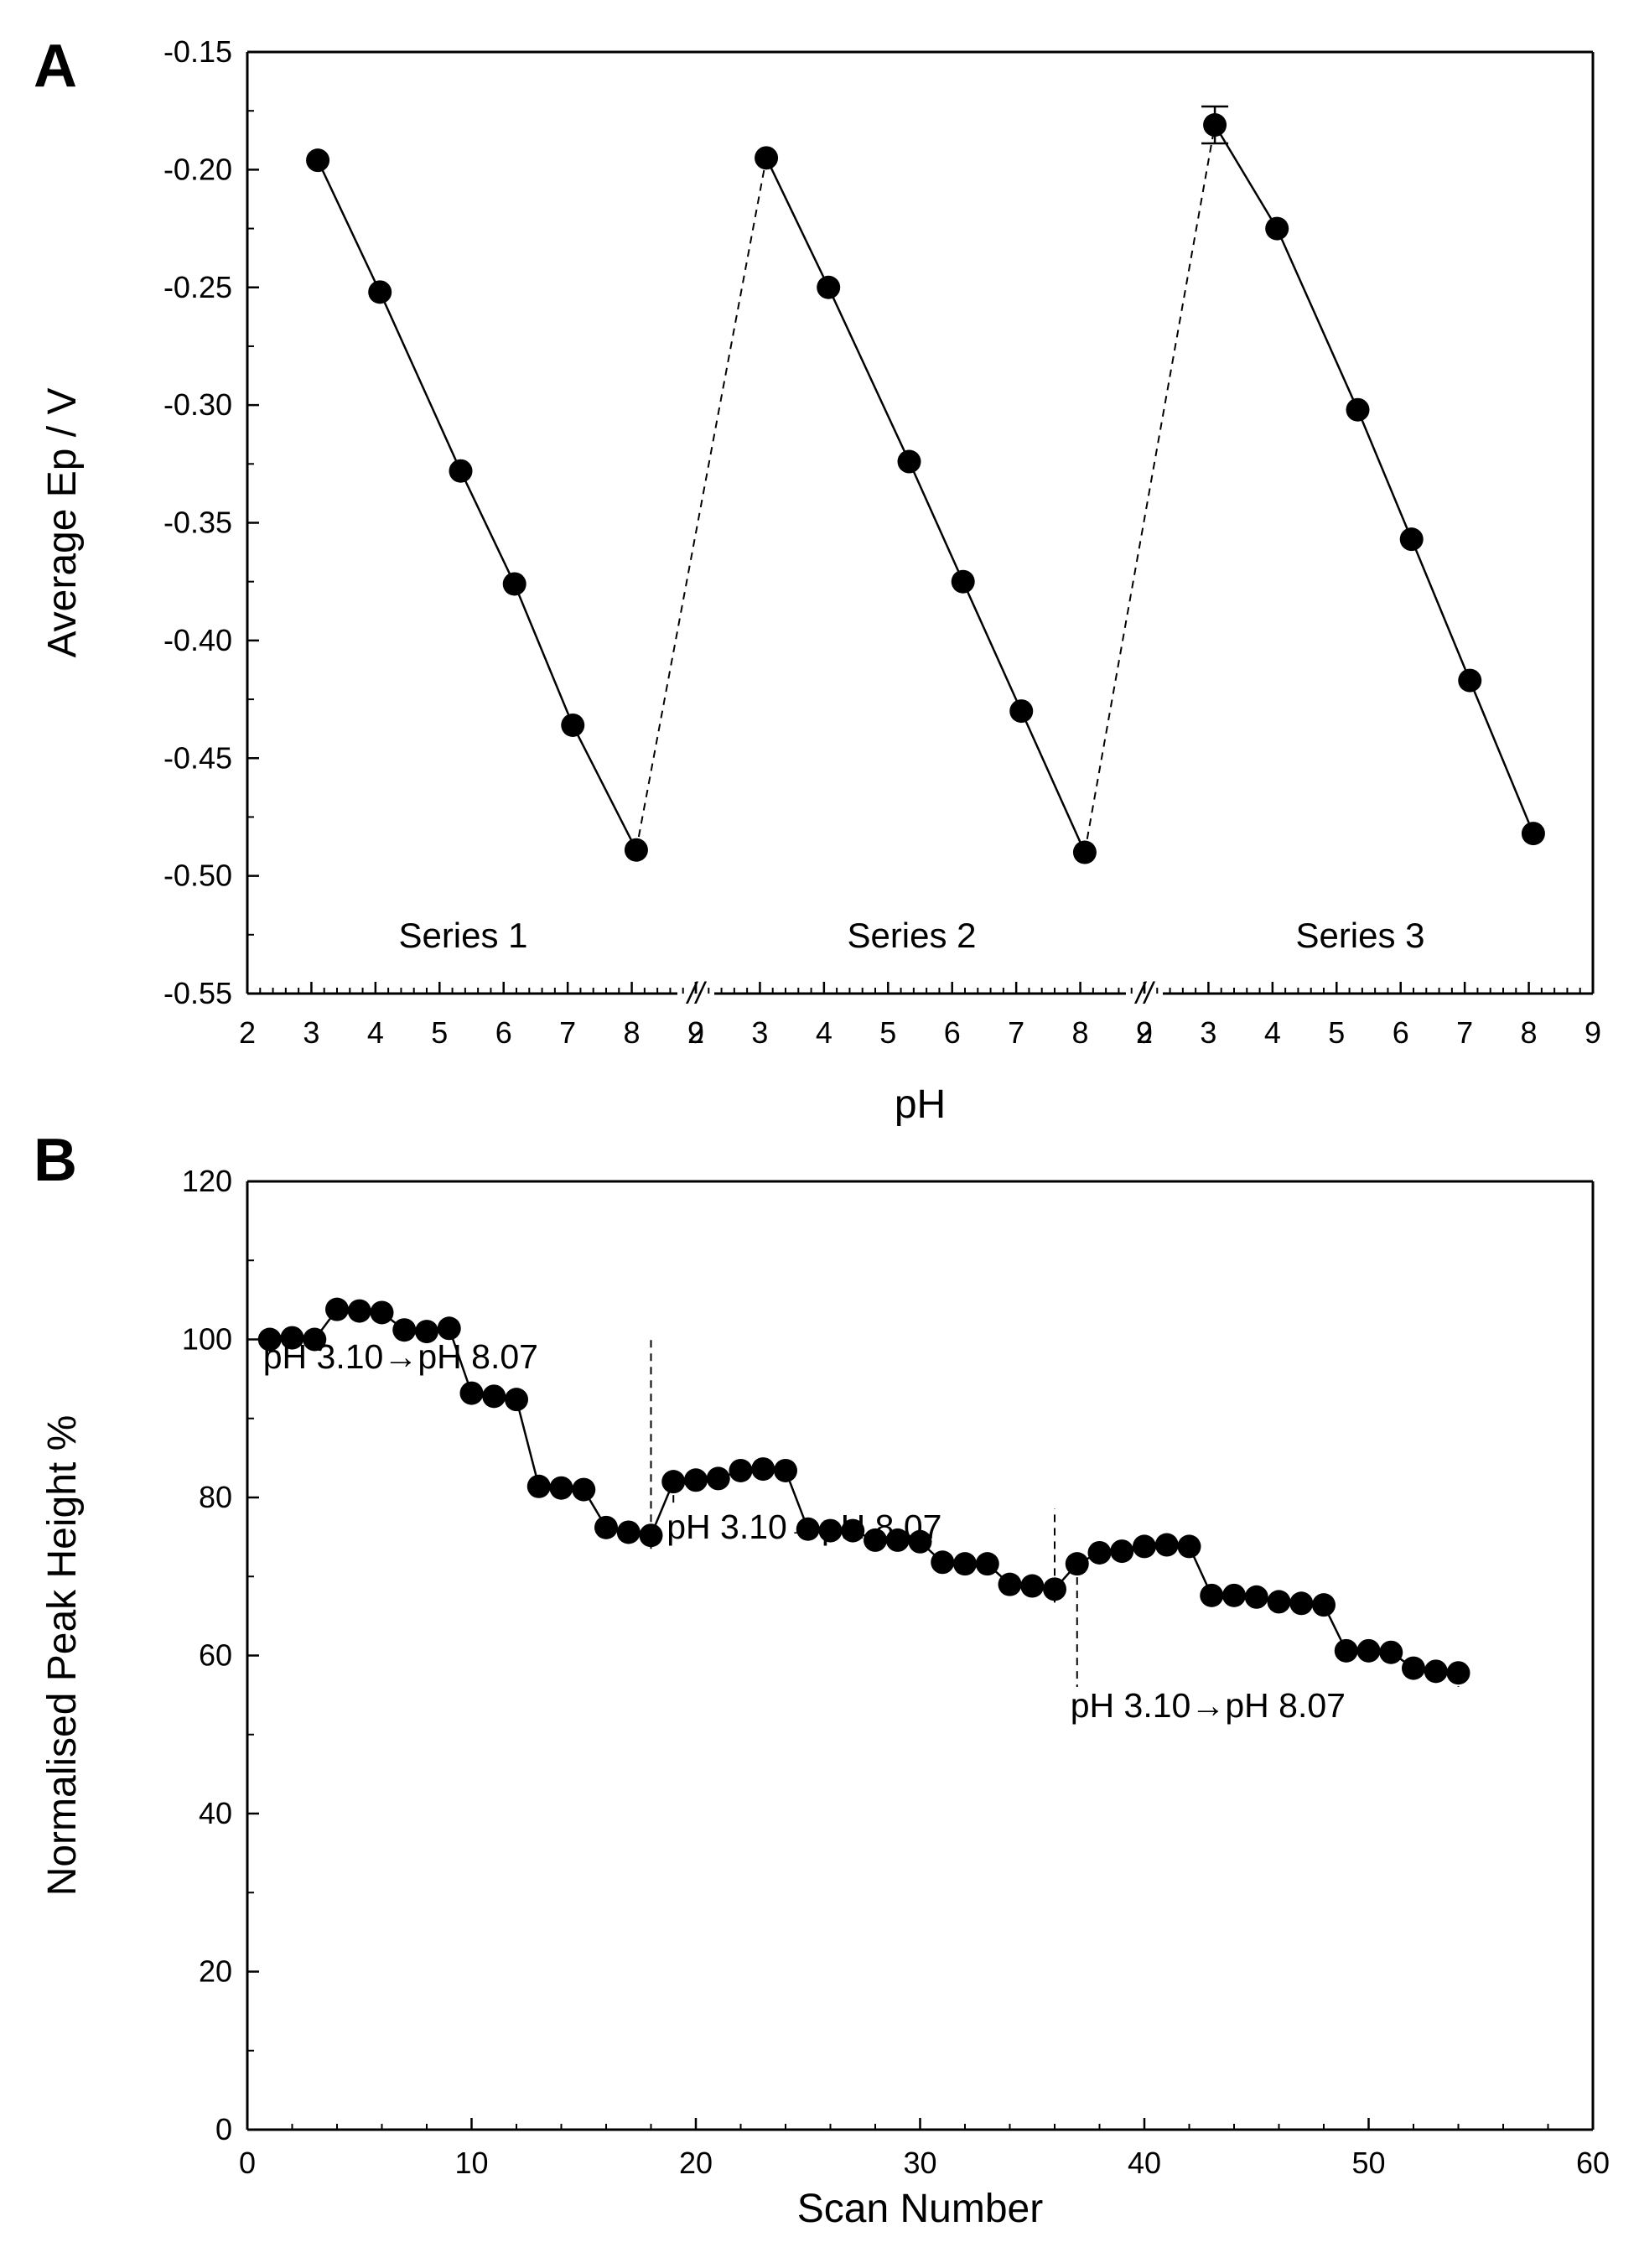 This screenshot has height=2268, width=1639. Describe the element at coordinates (215, 1497) in the screenshot. I see `panel-b-y-tick-label: 80` at that location.